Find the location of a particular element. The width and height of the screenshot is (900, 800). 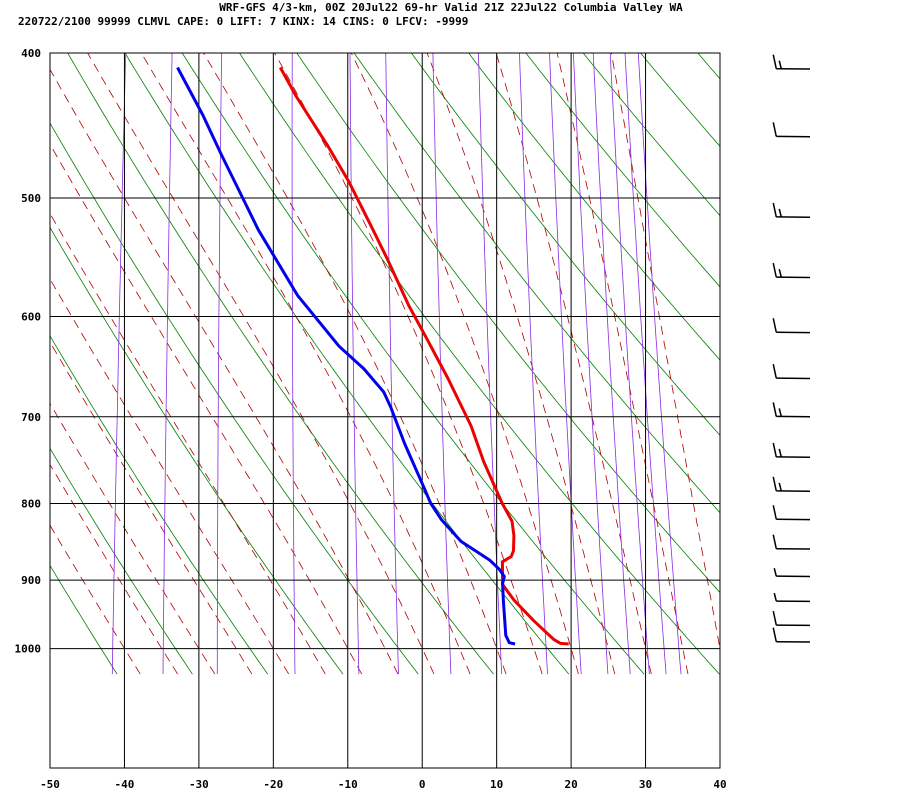

y-tick-label: 500 is located at coordinates (31, 198).